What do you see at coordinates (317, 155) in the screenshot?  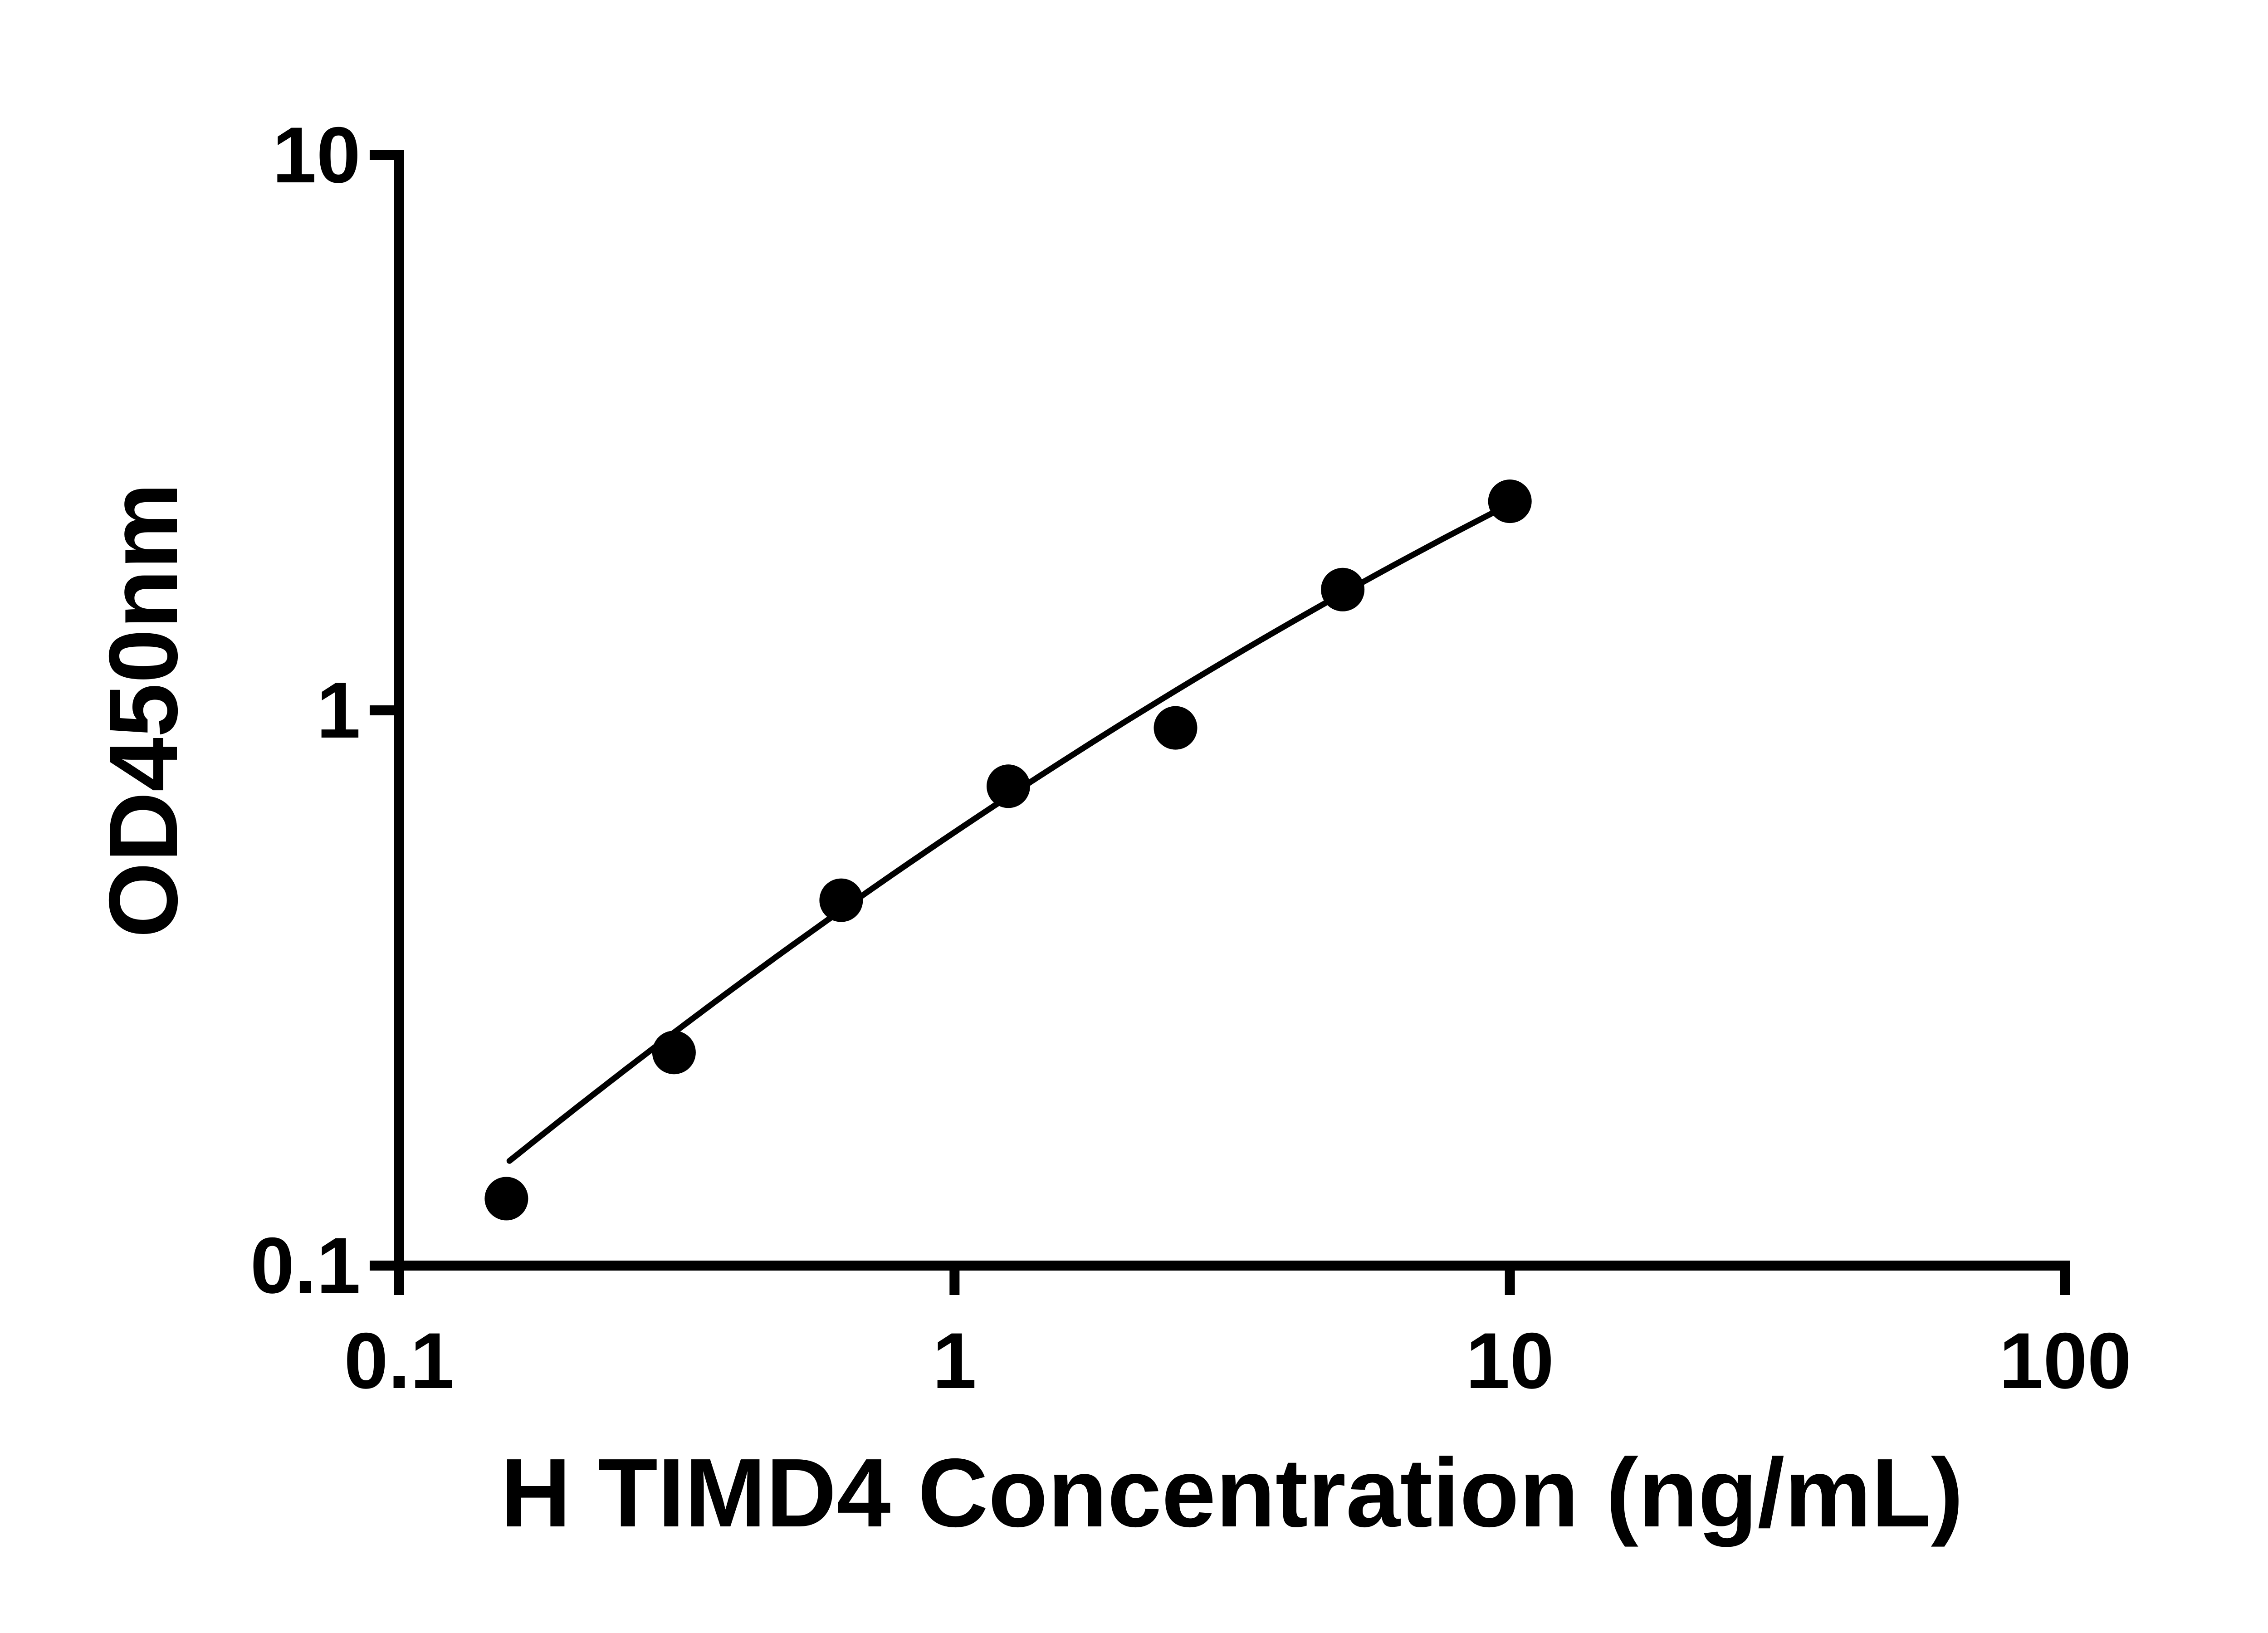 I see `y-axis-tick-label: 10` at bounding box center [317, 155].